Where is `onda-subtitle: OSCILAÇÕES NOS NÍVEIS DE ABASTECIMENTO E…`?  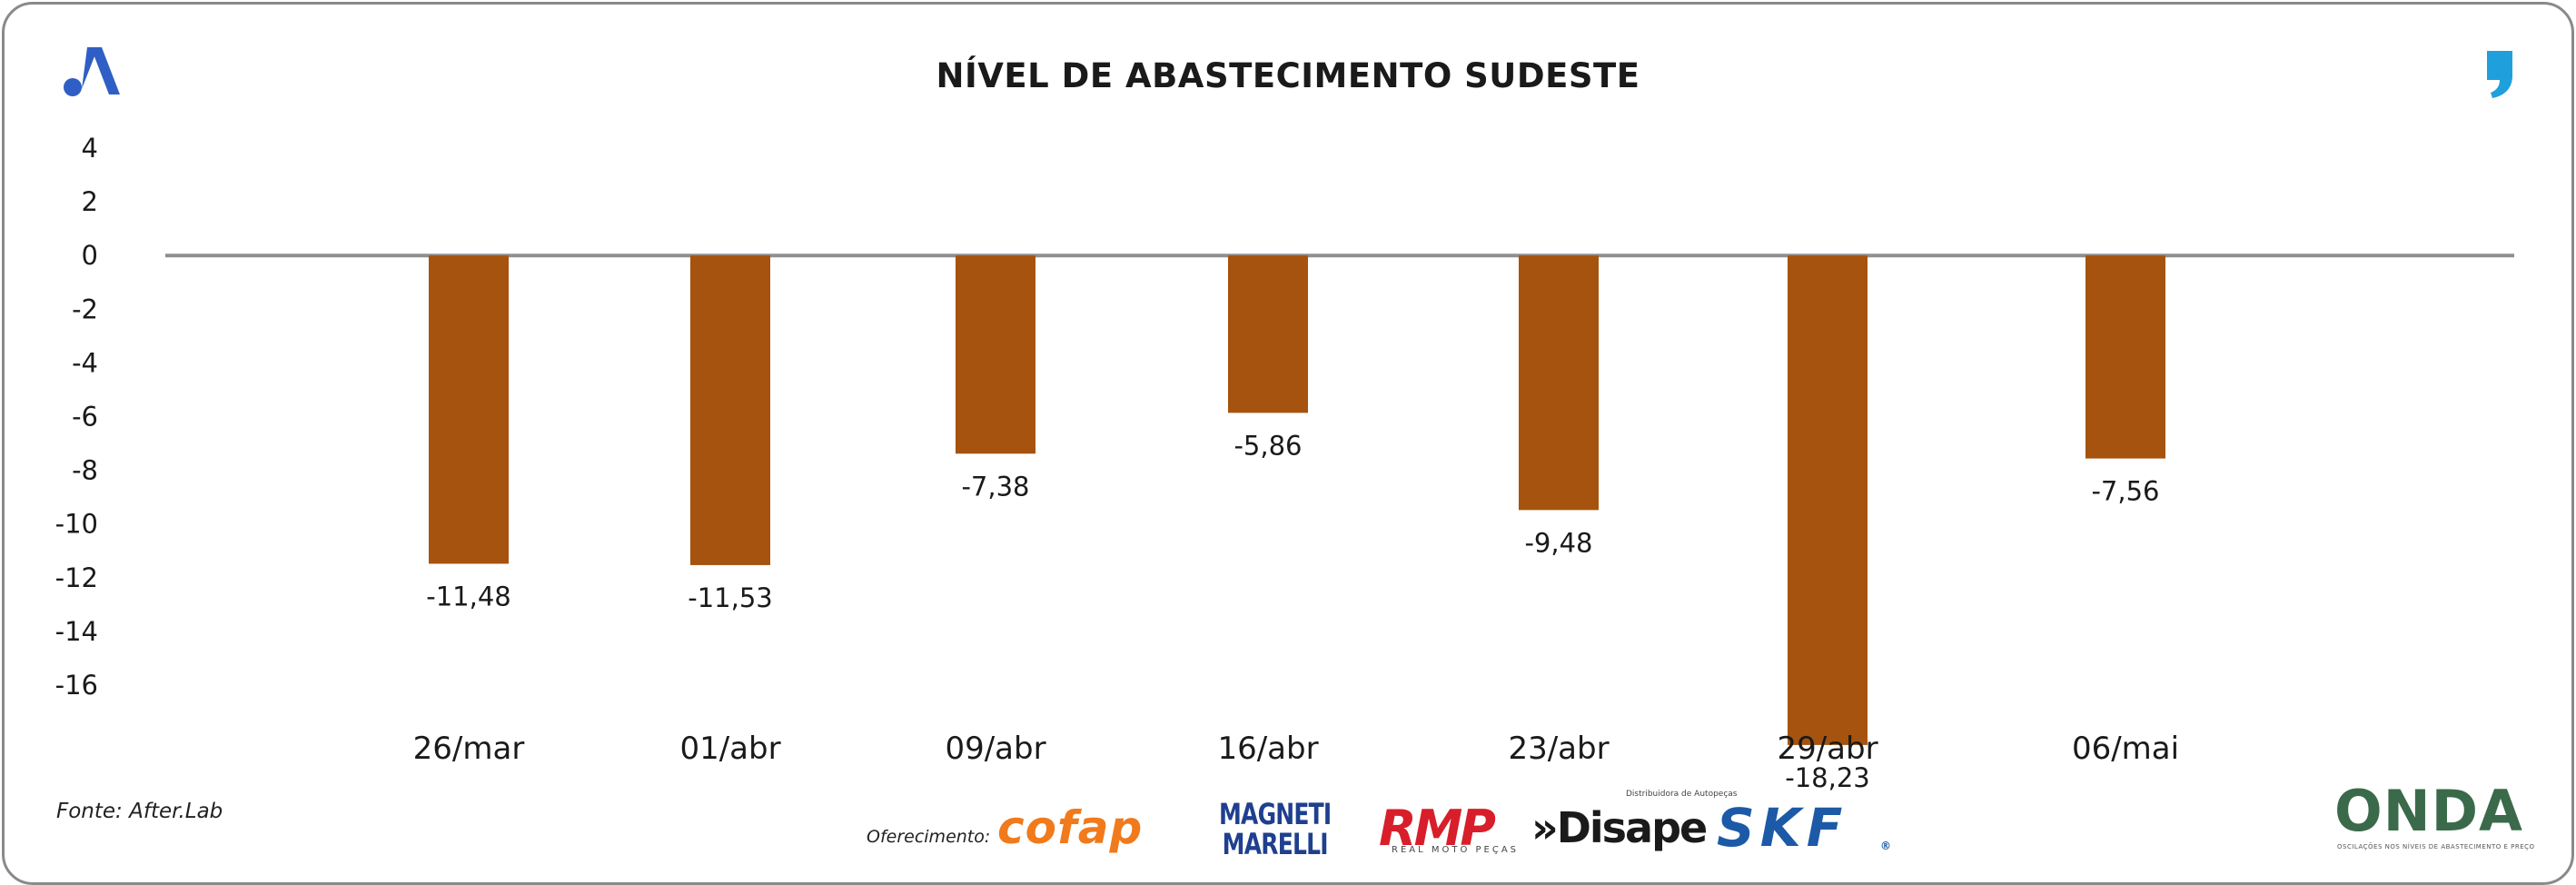
onda-subtitle: OSCILAÇÕES NOS NÍVEIS DE ABASTECIMENTO E… is located at coordinates (2436, 846).